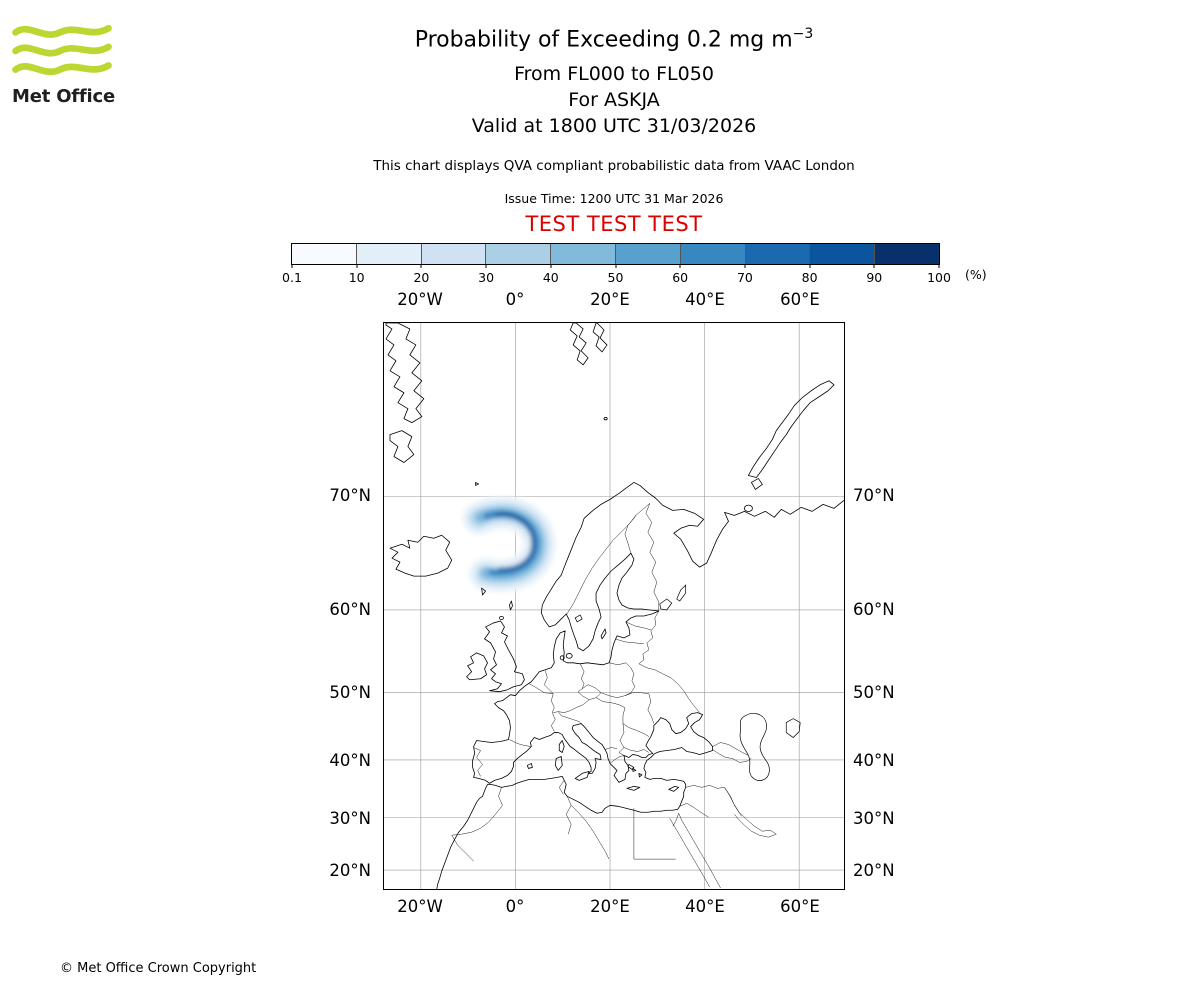  I want to click on y-axis-right: 70°N 60°N 50°N 40°N 30°N 20°N, so click(892, 606).